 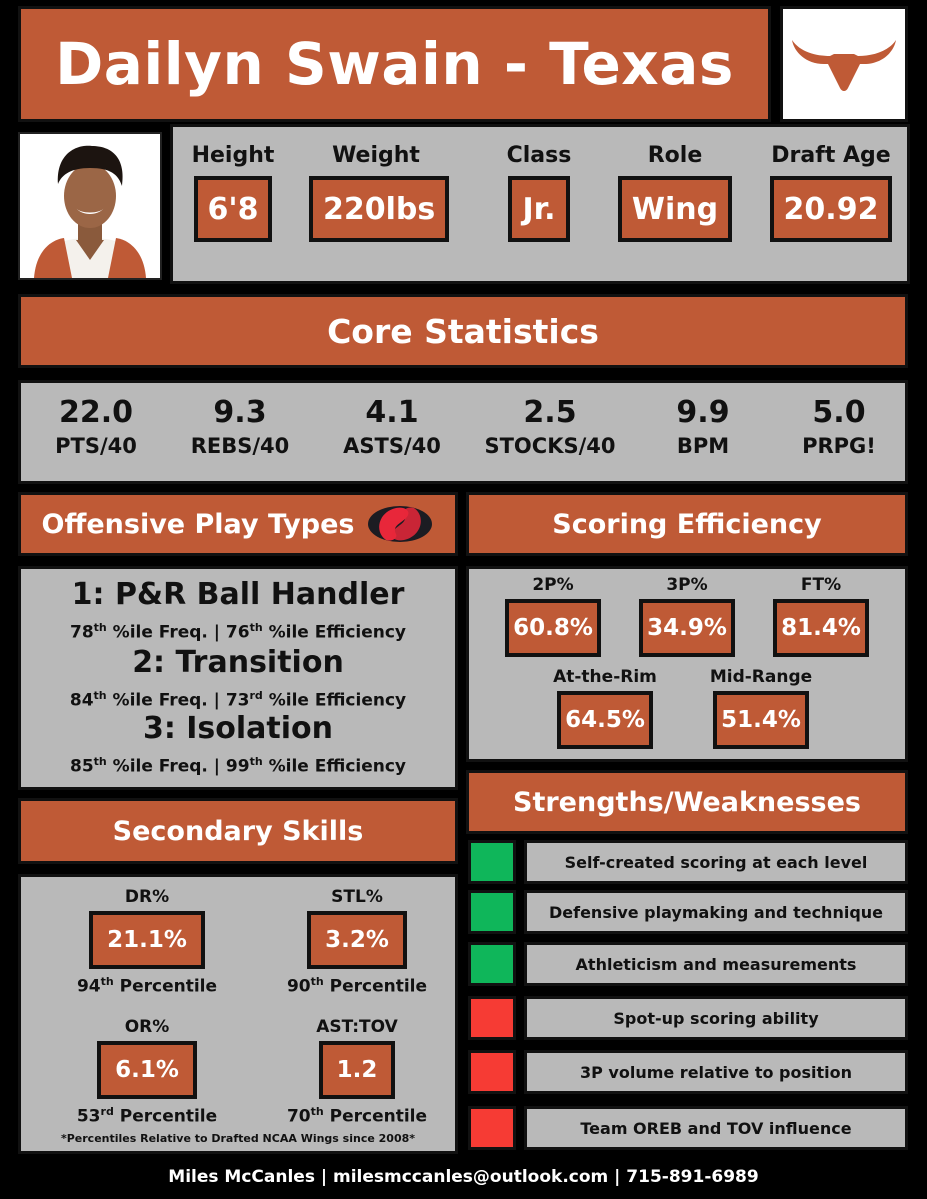 I want to click on eff-ft: FT% 81.4%, so click(x=821, y=616).